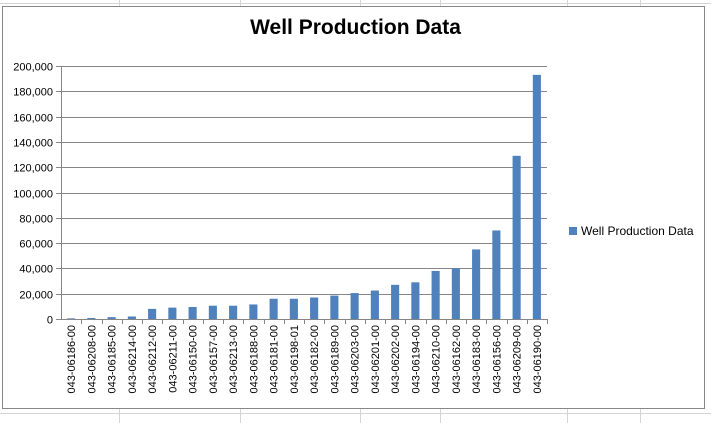  What do you see at coordinates (173, 359) in the screenshot?
I see `x-tick-label: 043-06211-00` at bounding box center [173, 359].